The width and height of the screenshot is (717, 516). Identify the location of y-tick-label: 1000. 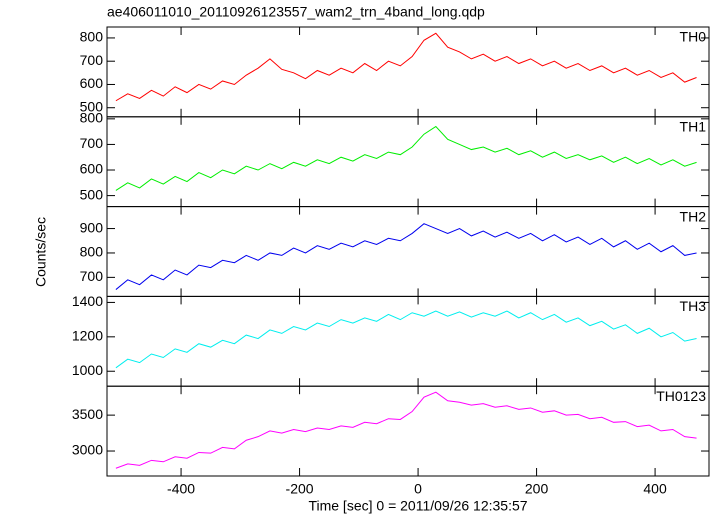
(87, 370).